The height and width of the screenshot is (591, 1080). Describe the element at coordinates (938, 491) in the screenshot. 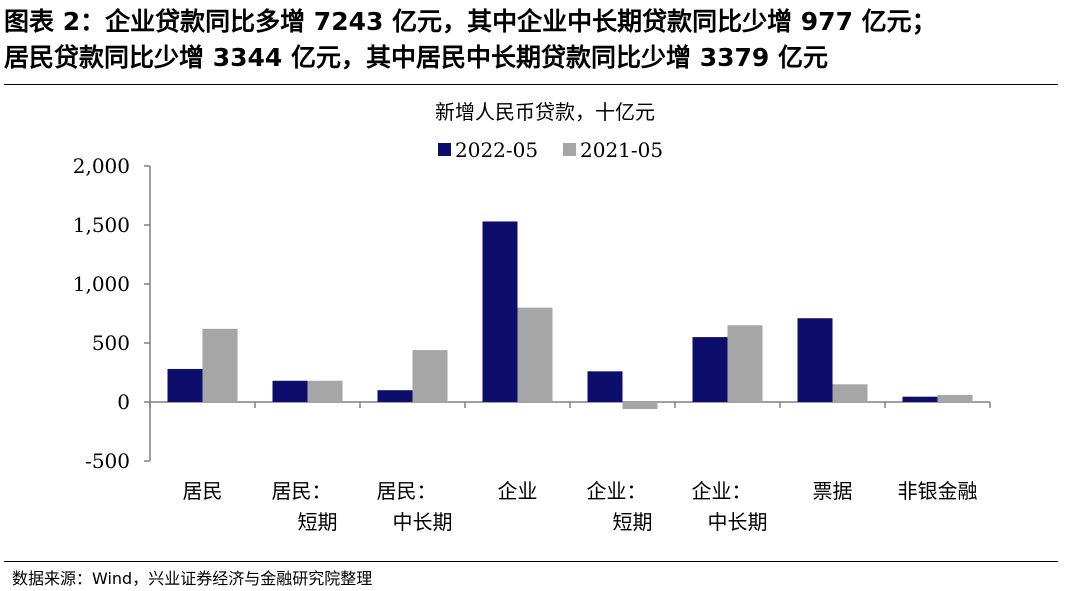

I see `x-tick-label: 非银金融` at that location.